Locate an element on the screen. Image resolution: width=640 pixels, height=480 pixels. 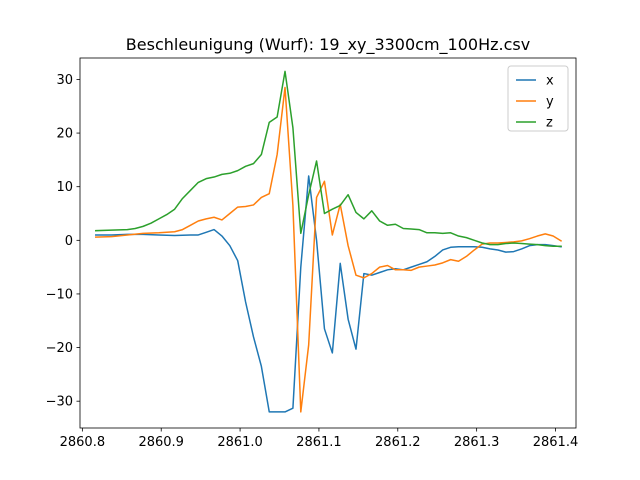
legend-box is located at coordinates (538, 98).